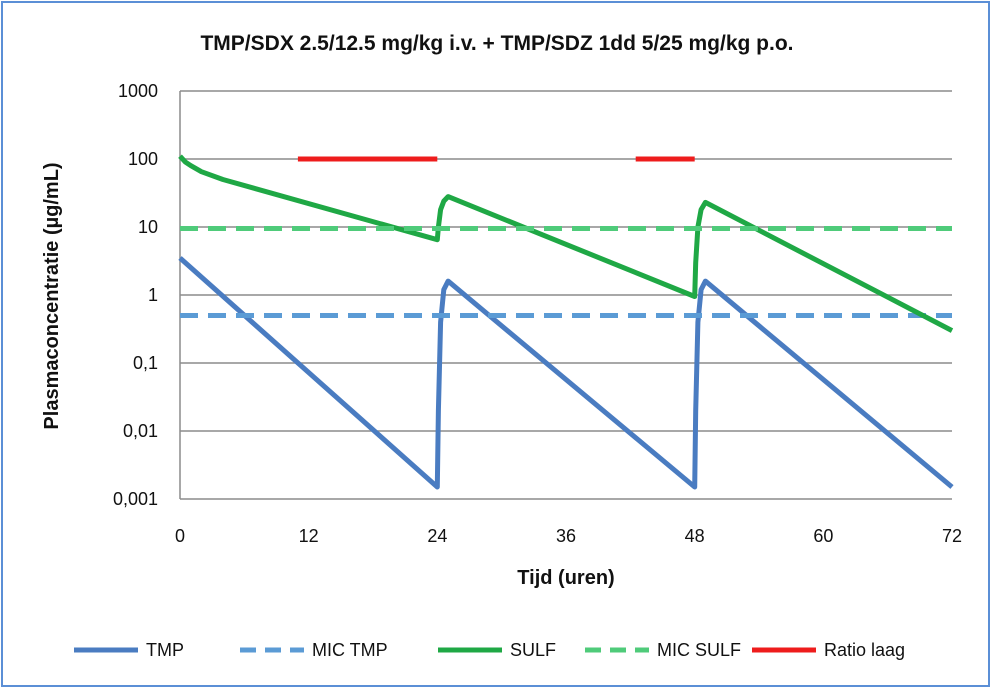 This screenshot has width=995, height=692. I want to click on x-tick-label: 48, so click(695, 536).